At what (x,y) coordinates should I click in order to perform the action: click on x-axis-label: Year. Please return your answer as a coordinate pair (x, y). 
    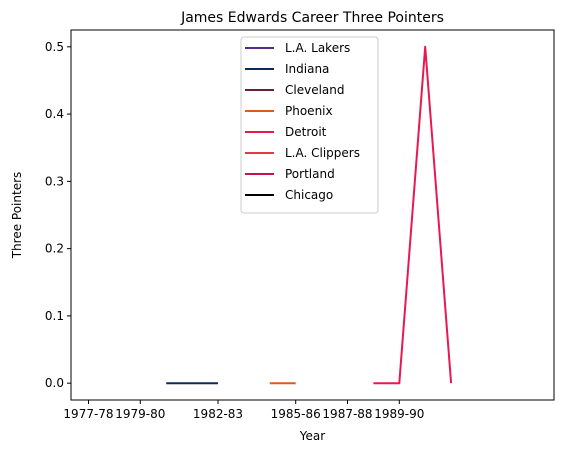
    Looking at the image, I should click on (312, 436).